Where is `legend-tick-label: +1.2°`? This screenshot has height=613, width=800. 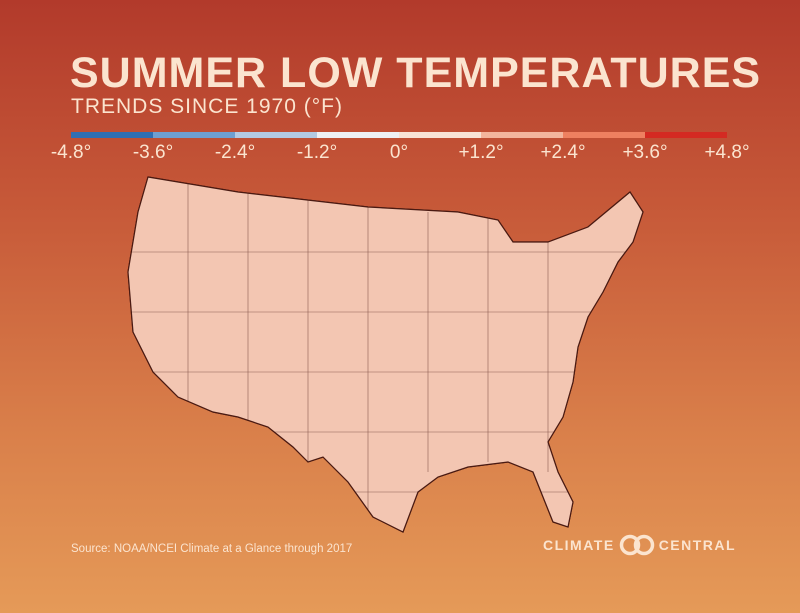 legend-tick-label: +1.2° is located at coordinates (481, 152).